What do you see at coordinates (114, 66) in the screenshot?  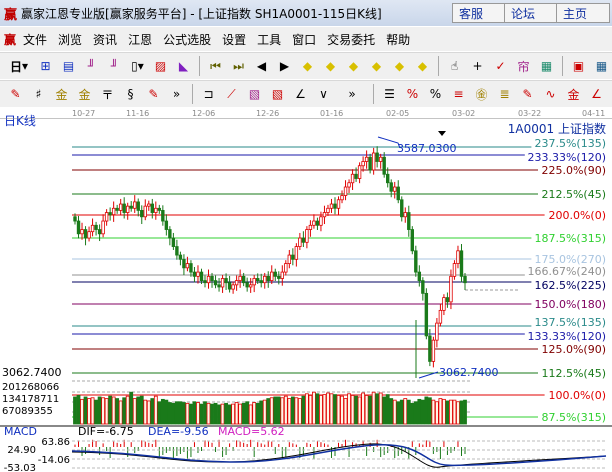 I see `monthly-icon: ╜` at bounding box center [114, 66].